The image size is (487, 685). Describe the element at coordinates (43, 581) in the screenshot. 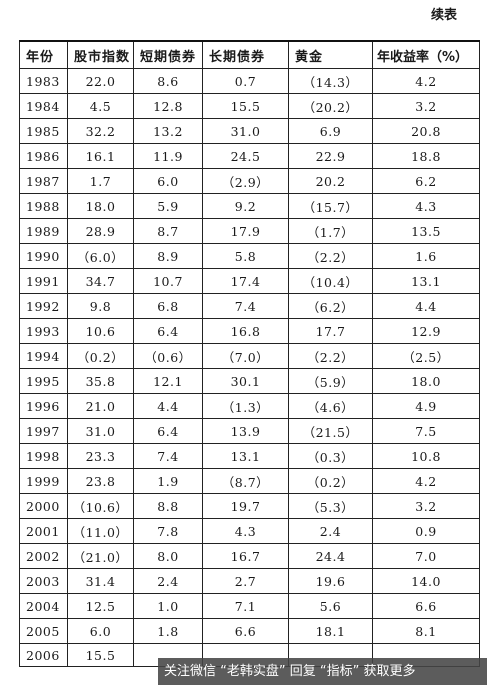

I see `year-cell: 2003` at that location.